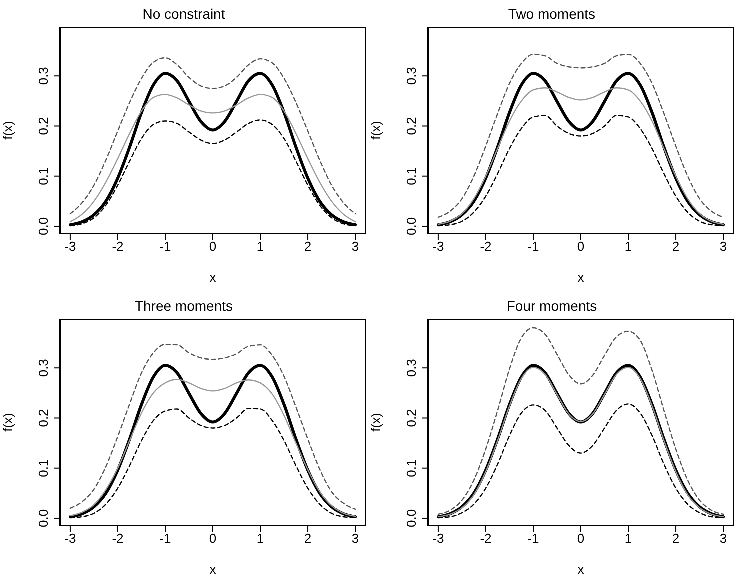 This screenshot has width=736, height=584. I want to click on chart-title: Four moments, so click(552, 306).